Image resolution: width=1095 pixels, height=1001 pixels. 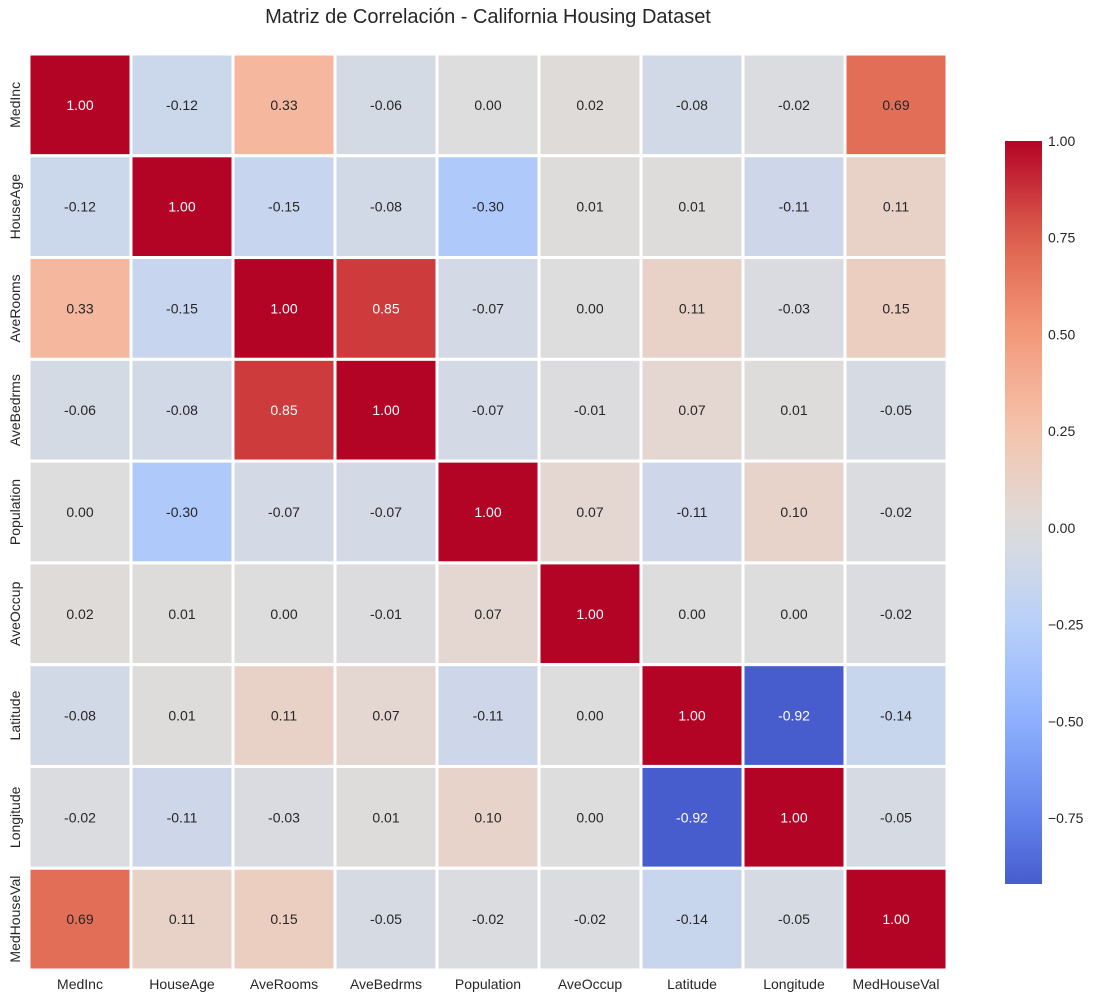 I want to click on heatmap-cell-Longitude-AveBedrms, so click(x=386, y=817).